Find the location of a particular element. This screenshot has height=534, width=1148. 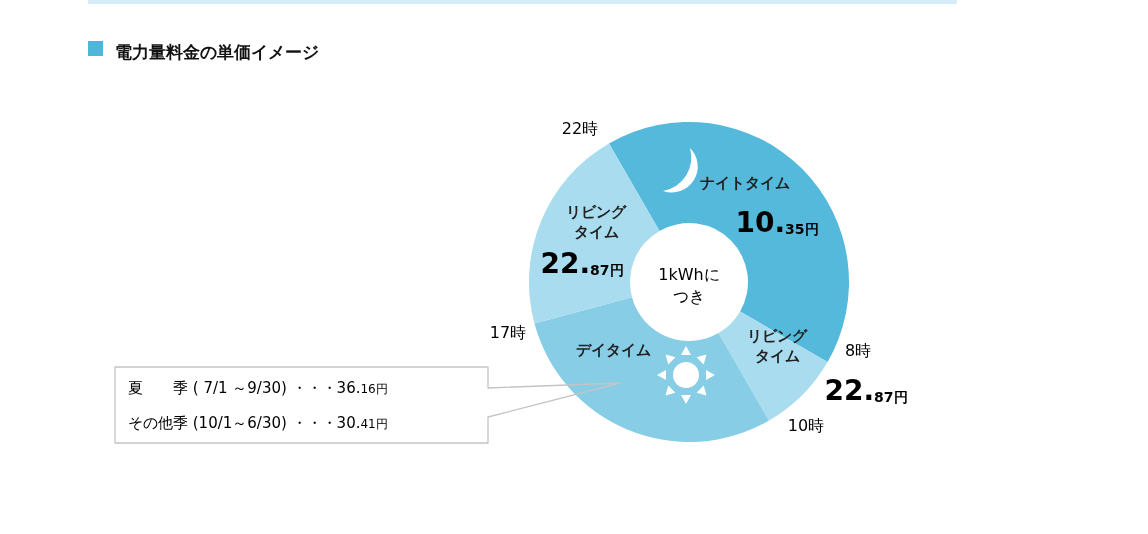

slice-label: ナイトタイム is located at coordinates (745, 183).